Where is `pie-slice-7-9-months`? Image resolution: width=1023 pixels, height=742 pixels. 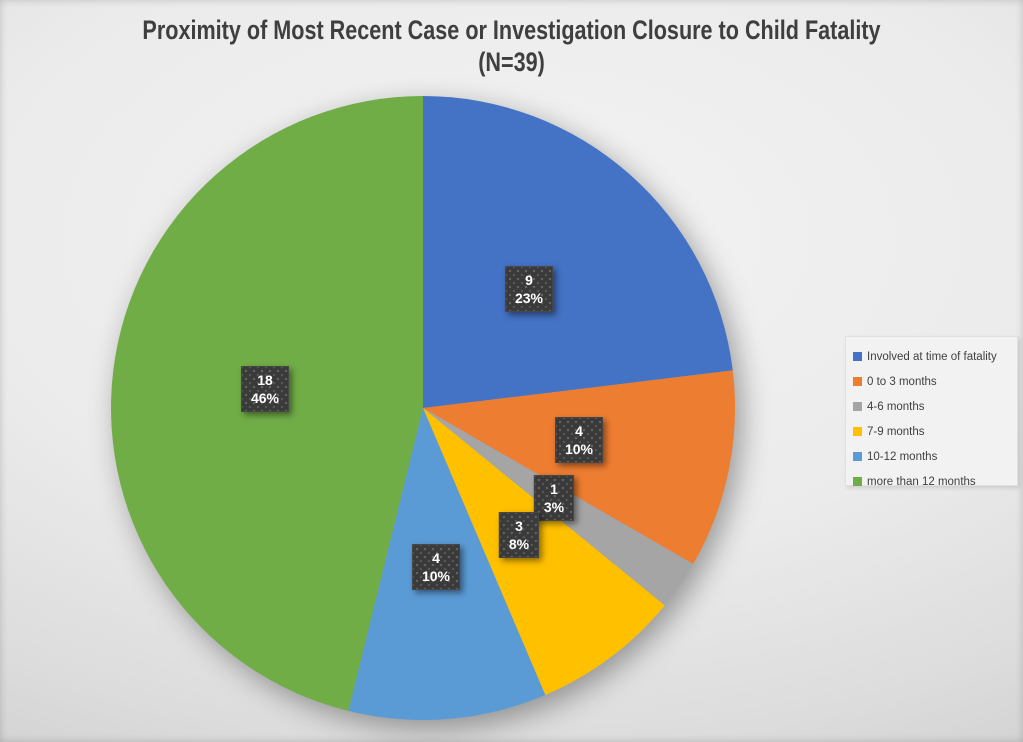 pie-slice-7-9-months is located at coordinates (544, 552).